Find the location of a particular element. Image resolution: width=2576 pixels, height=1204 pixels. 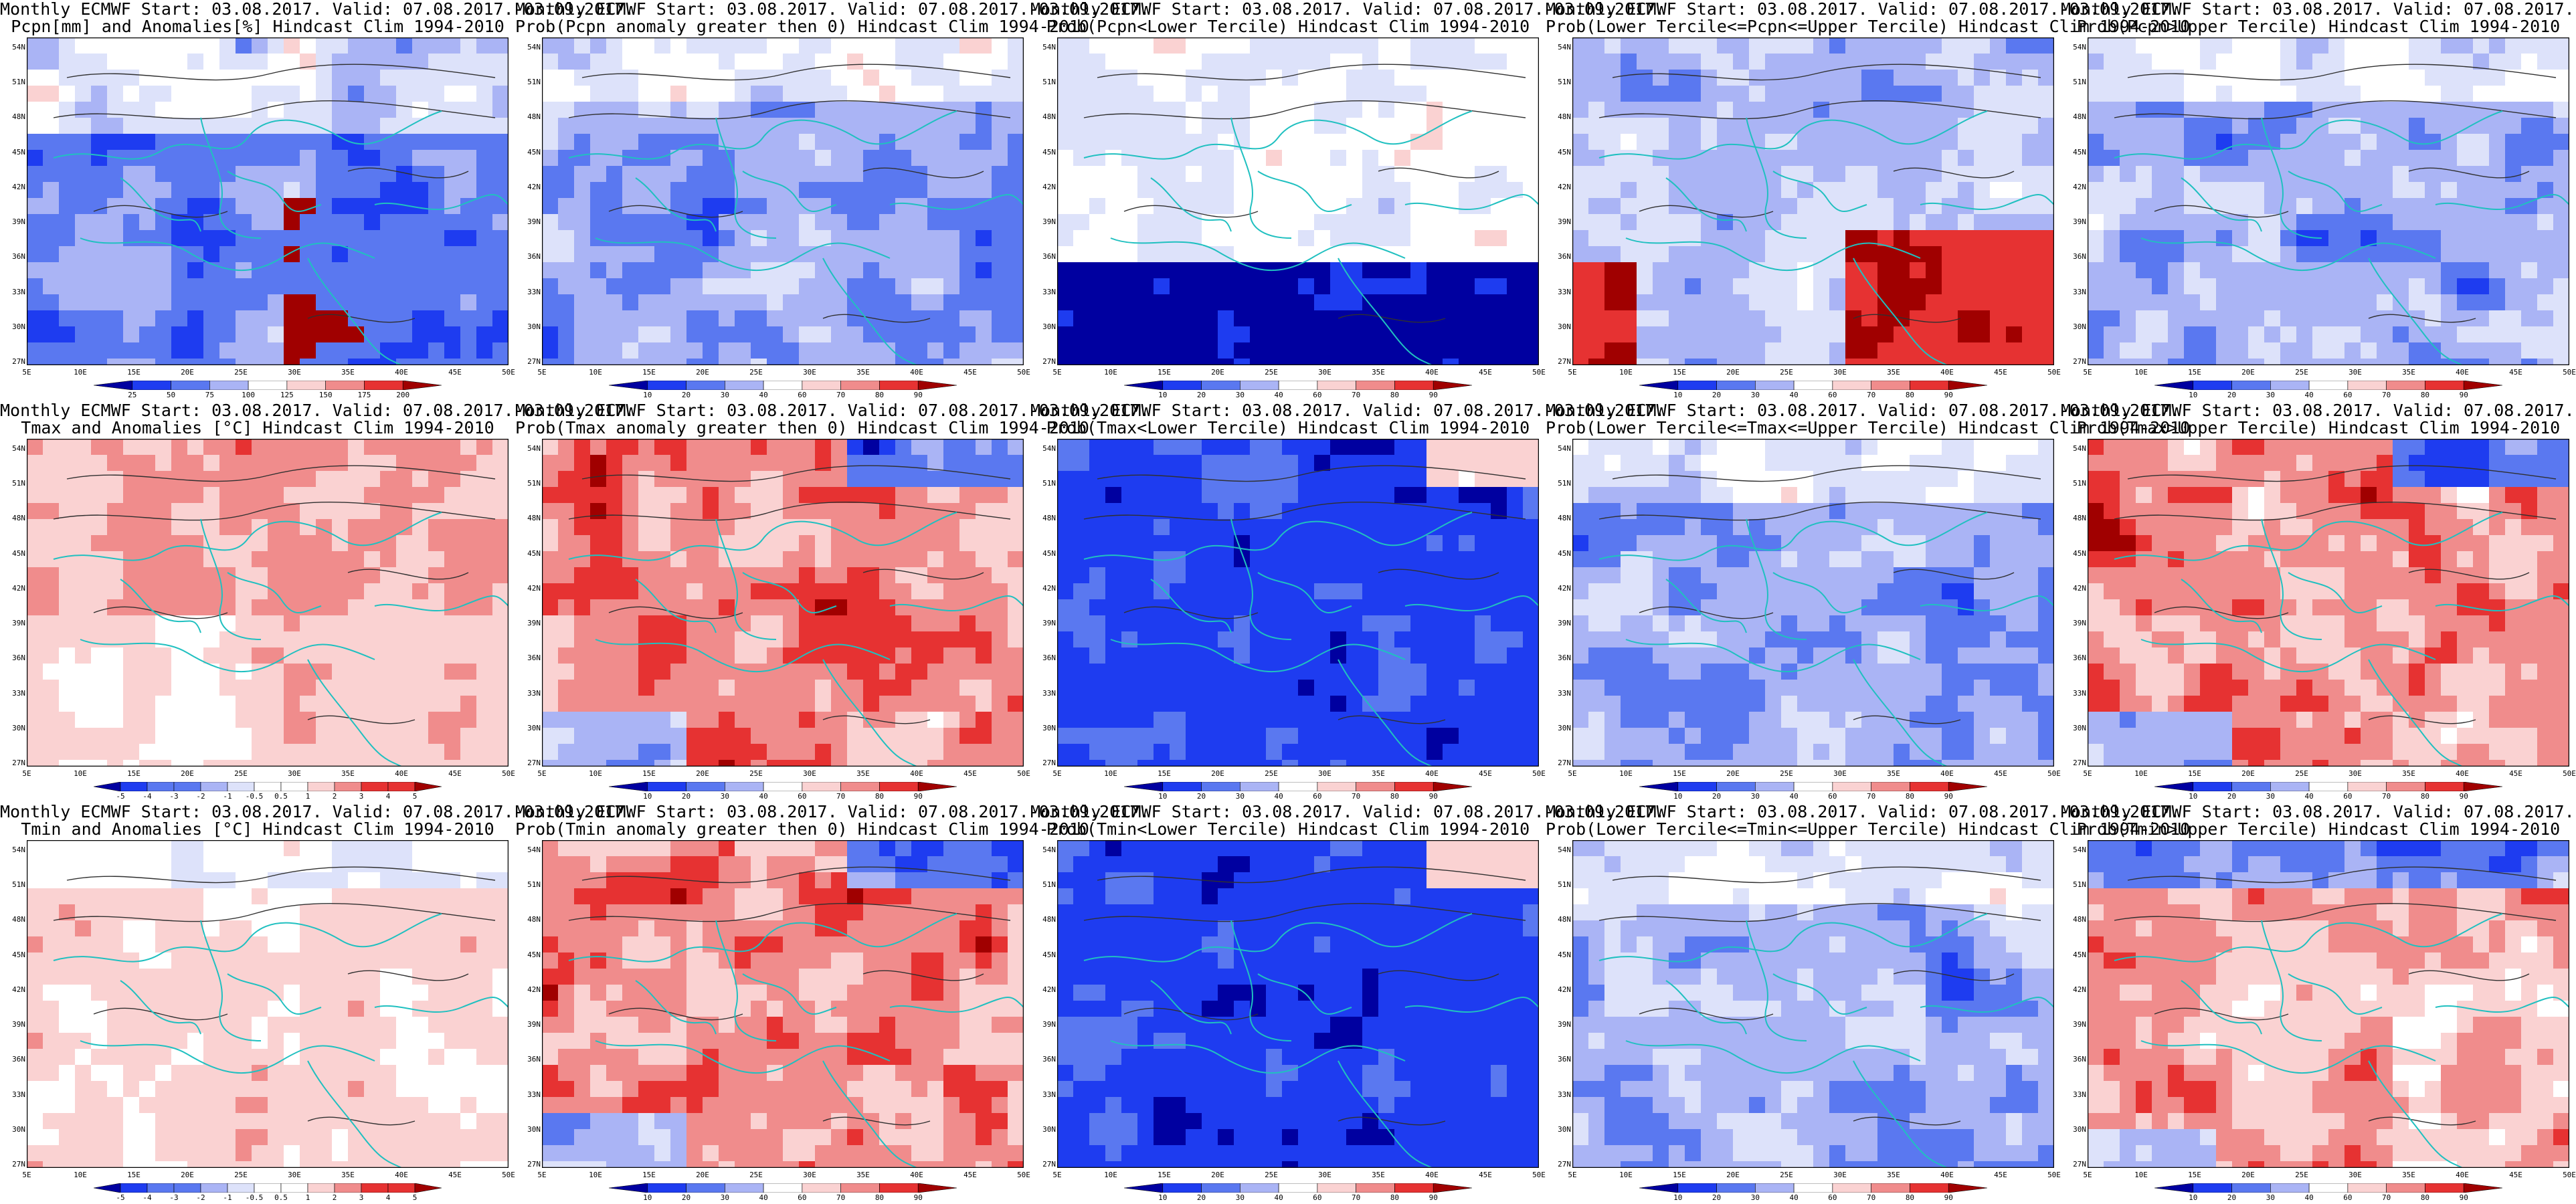

lat-label: 36N is located at coordinates (534, 658).